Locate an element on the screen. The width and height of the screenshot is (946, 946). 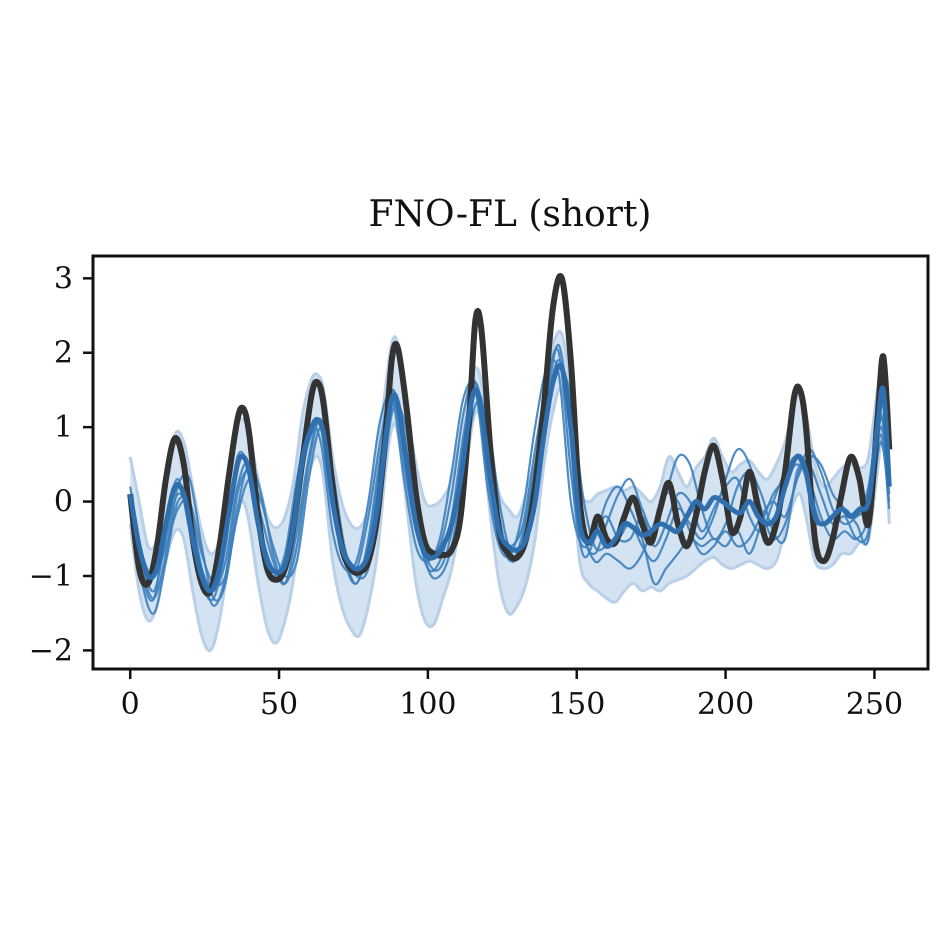
y-tick-label: 2 is located at coordinates (63, 353).